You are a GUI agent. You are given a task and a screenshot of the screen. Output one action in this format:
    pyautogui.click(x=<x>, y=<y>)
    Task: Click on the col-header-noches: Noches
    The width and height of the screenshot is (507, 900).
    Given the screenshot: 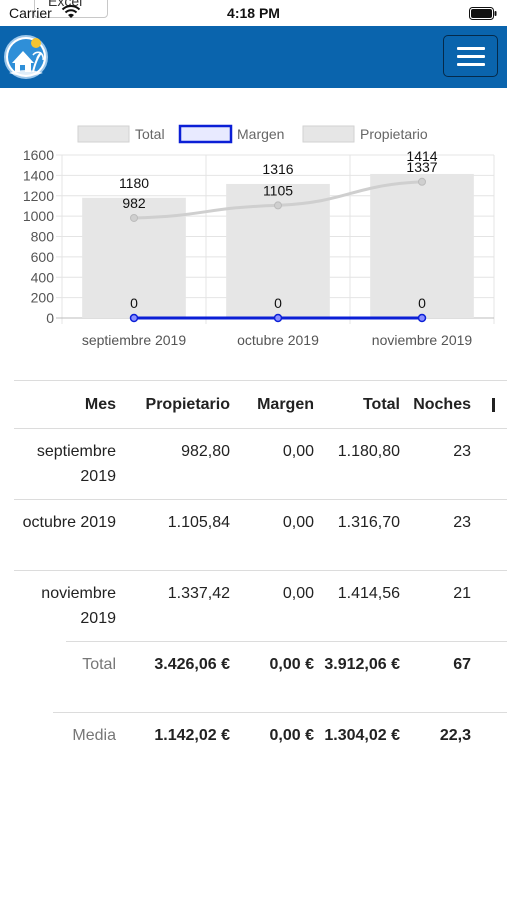 What is the action you would take?
    pyautogui.click(x=442, y=404)
    